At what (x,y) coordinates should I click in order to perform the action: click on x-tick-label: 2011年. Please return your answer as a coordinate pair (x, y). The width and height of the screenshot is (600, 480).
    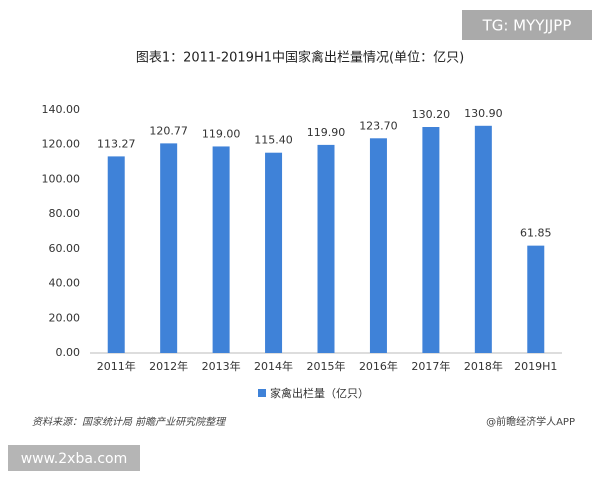
    Looking at the image, I should click on (116, 366).